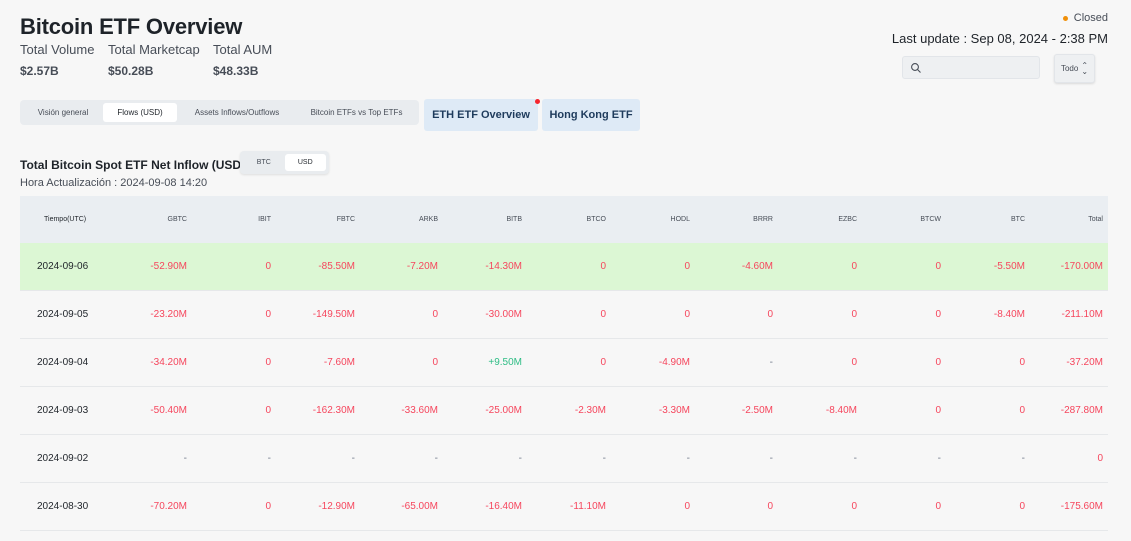 The image size is (1131, 541). What do you see at coordinates (237, 112) in the screenshot?
I see `tab-assets-inflows-outflows: Assets Inflows/Outflows` at bounding box center [237, 112].